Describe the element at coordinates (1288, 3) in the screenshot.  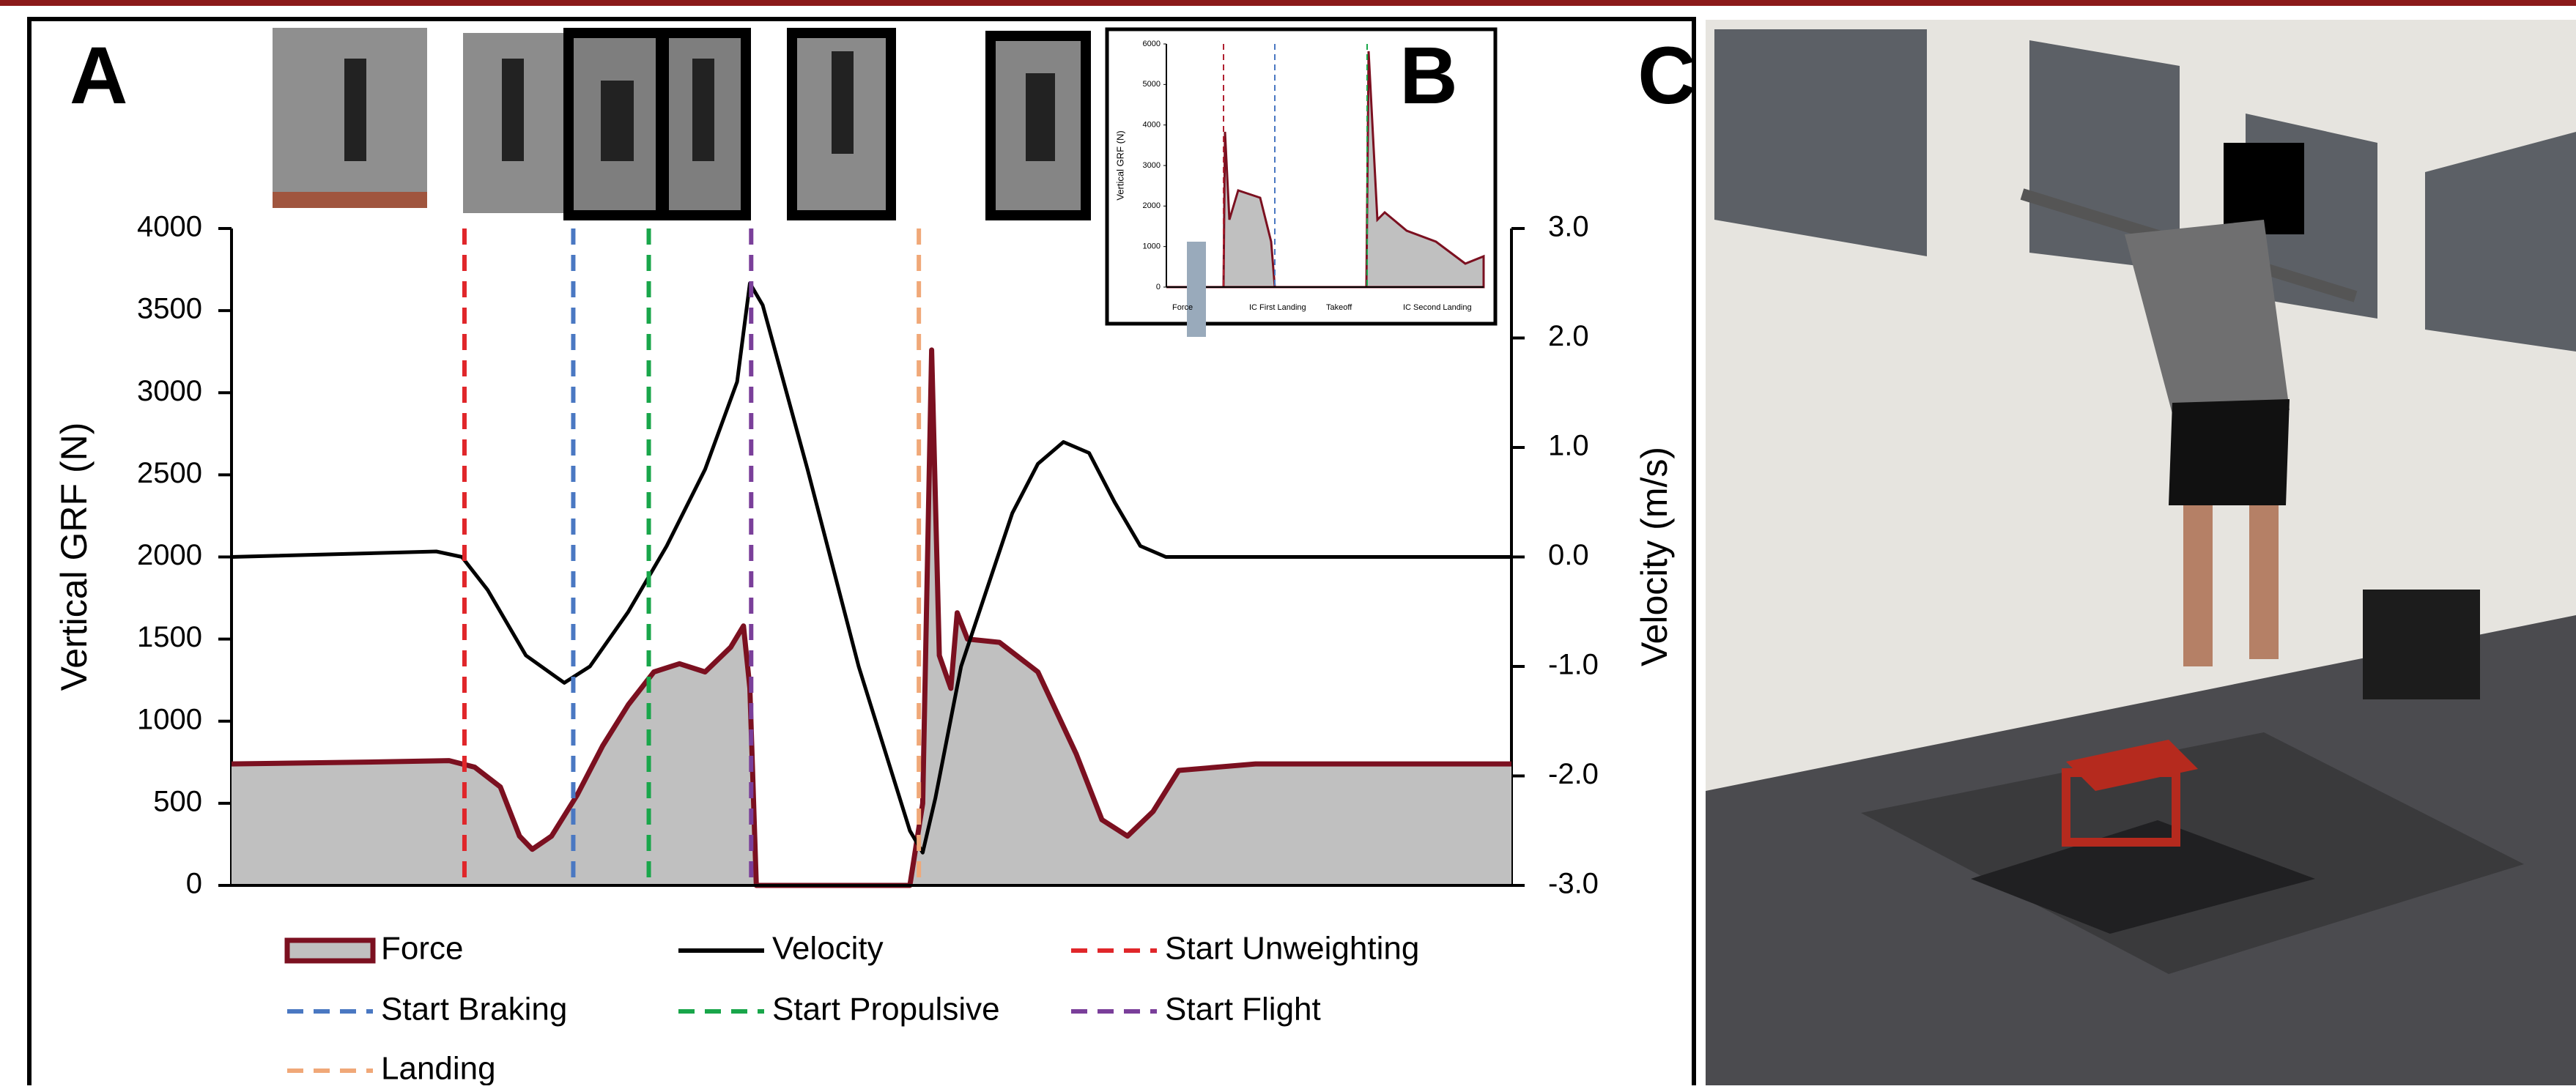
I see `top-bar` at that location.